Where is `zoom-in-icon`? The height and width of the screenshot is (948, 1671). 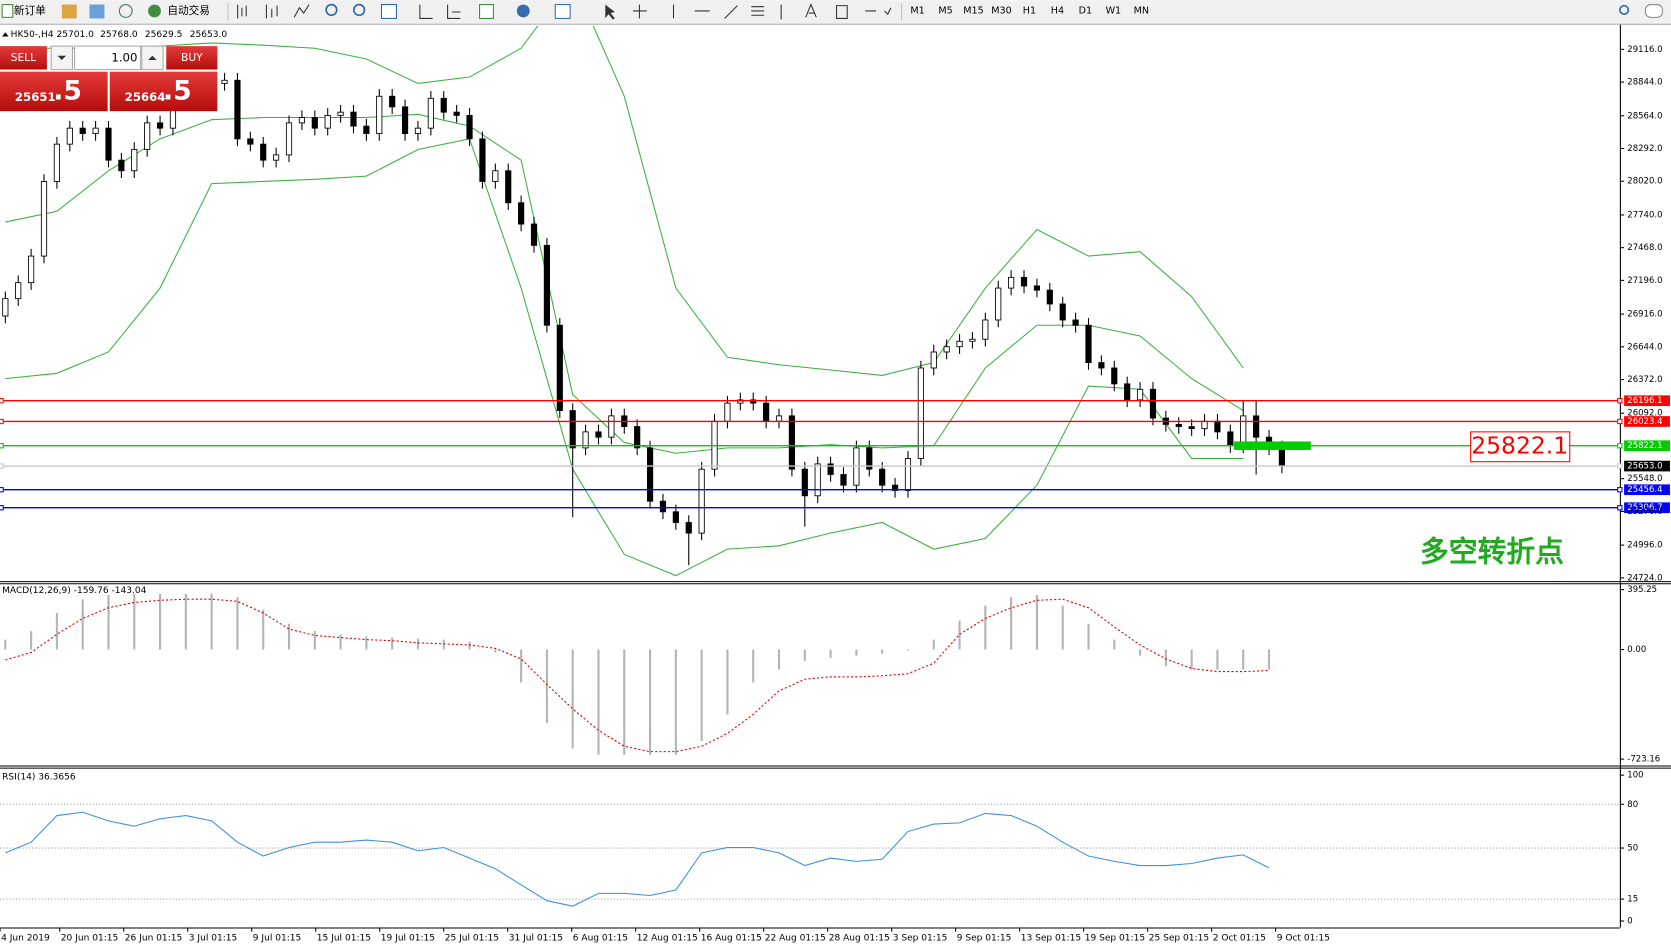 zoom-in-icon is located at coordinates (331, 10).